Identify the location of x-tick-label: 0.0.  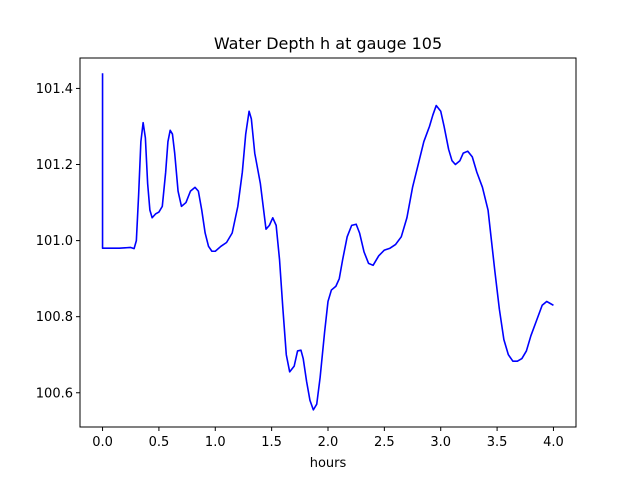
(102, 442).